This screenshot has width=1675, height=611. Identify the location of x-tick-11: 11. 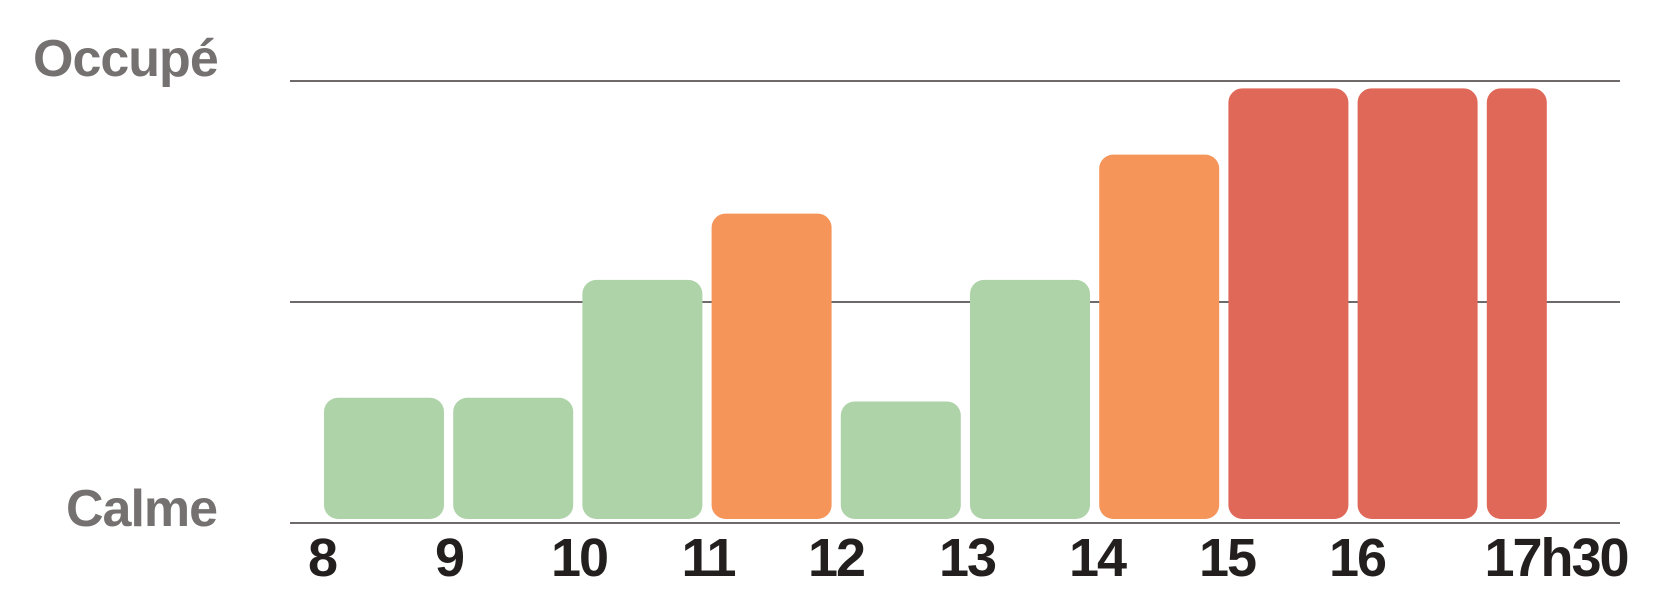
(708, 558).